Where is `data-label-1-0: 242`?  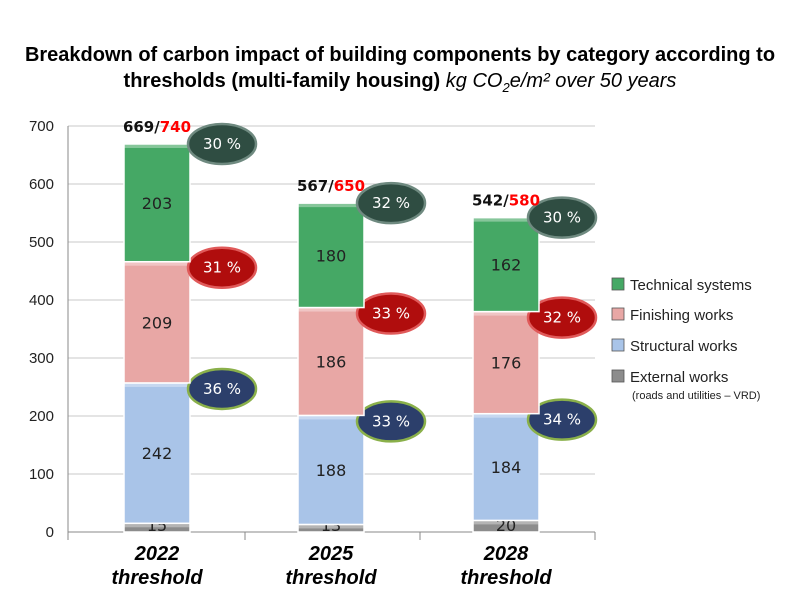 data-label-1-0: 242 is located at coordinates (157, 453).